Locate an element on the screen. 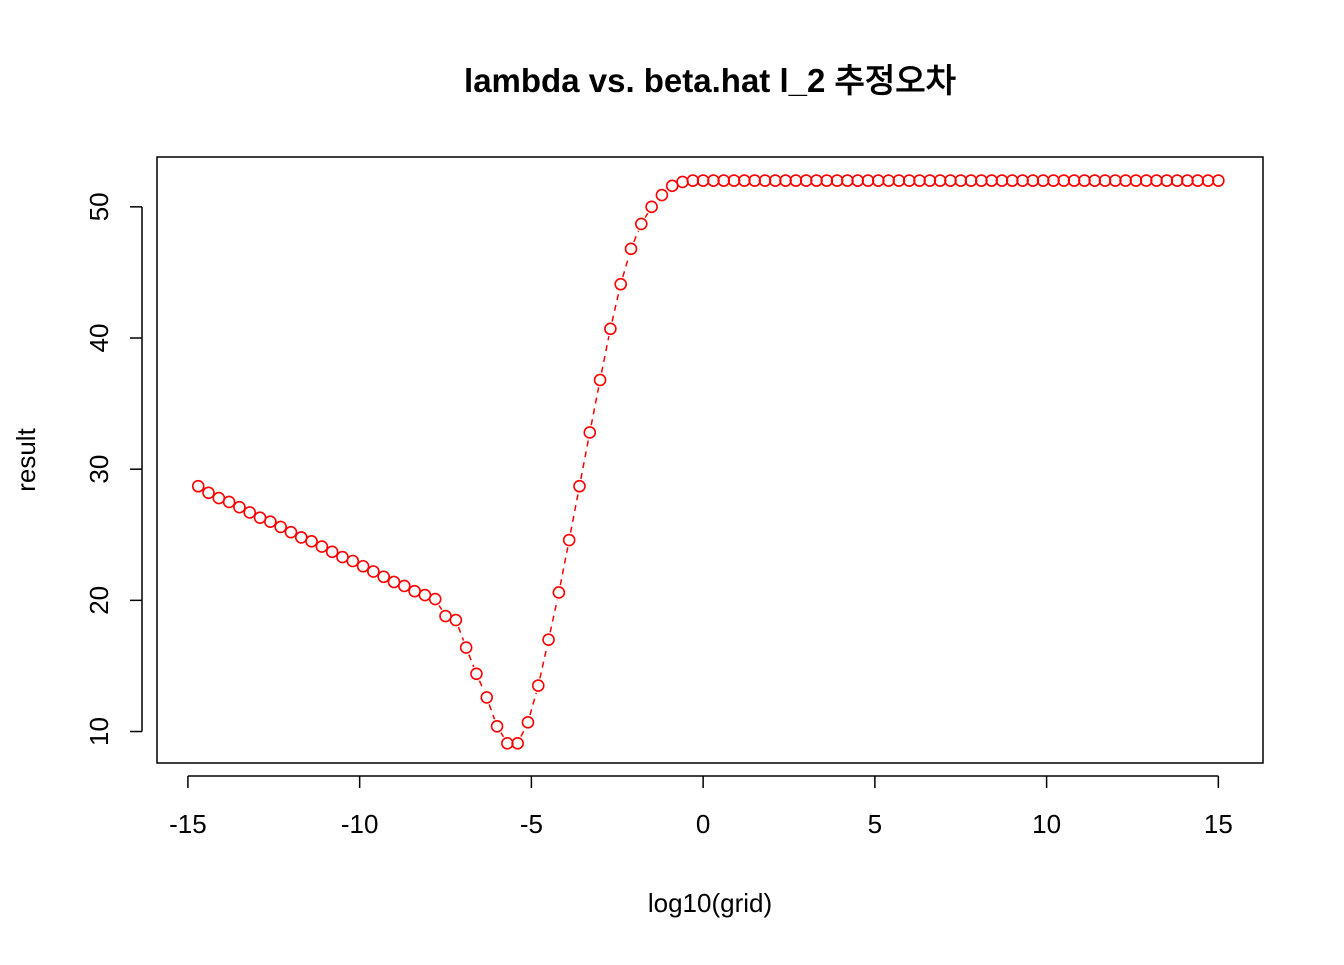  y-axis-label: result is located at coordinates (26, 459).